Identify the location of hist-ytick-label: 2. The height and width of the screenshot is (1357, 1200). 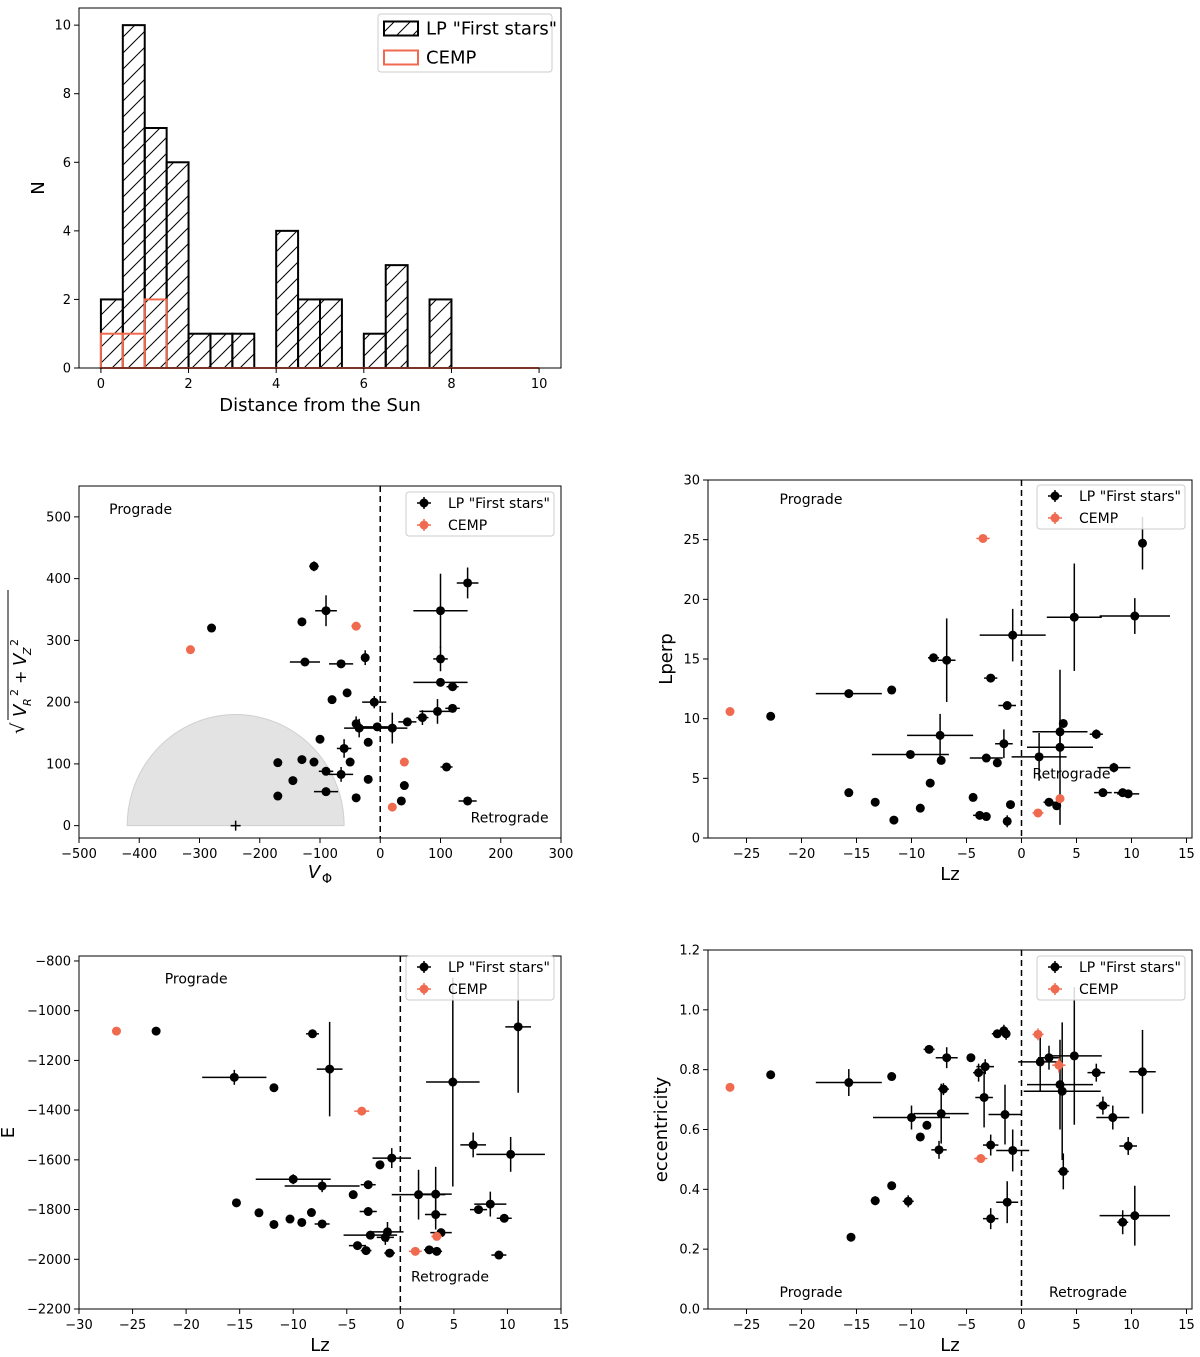
(67, 300).